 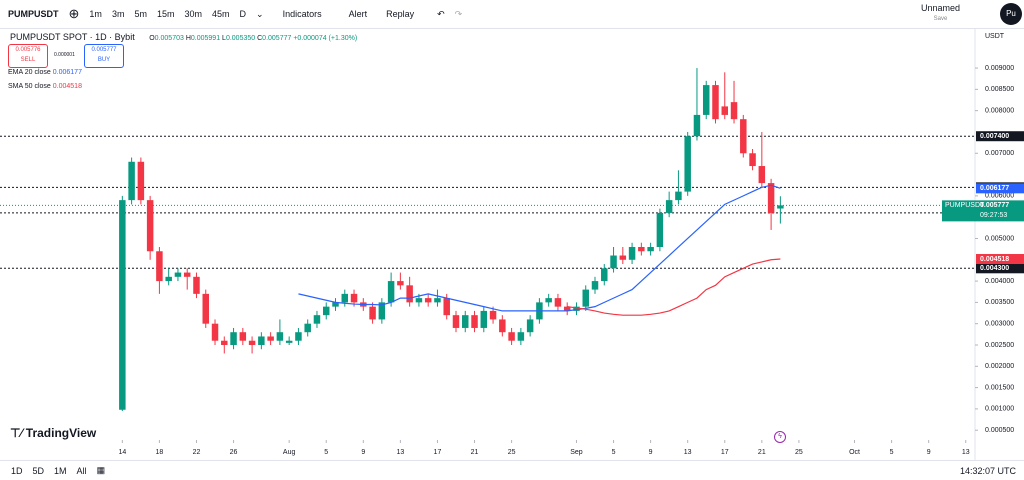 What do you see at coordinates (140, 14) in the screenshot?
I see `interval: 5m` at bounding box center [140, 14].